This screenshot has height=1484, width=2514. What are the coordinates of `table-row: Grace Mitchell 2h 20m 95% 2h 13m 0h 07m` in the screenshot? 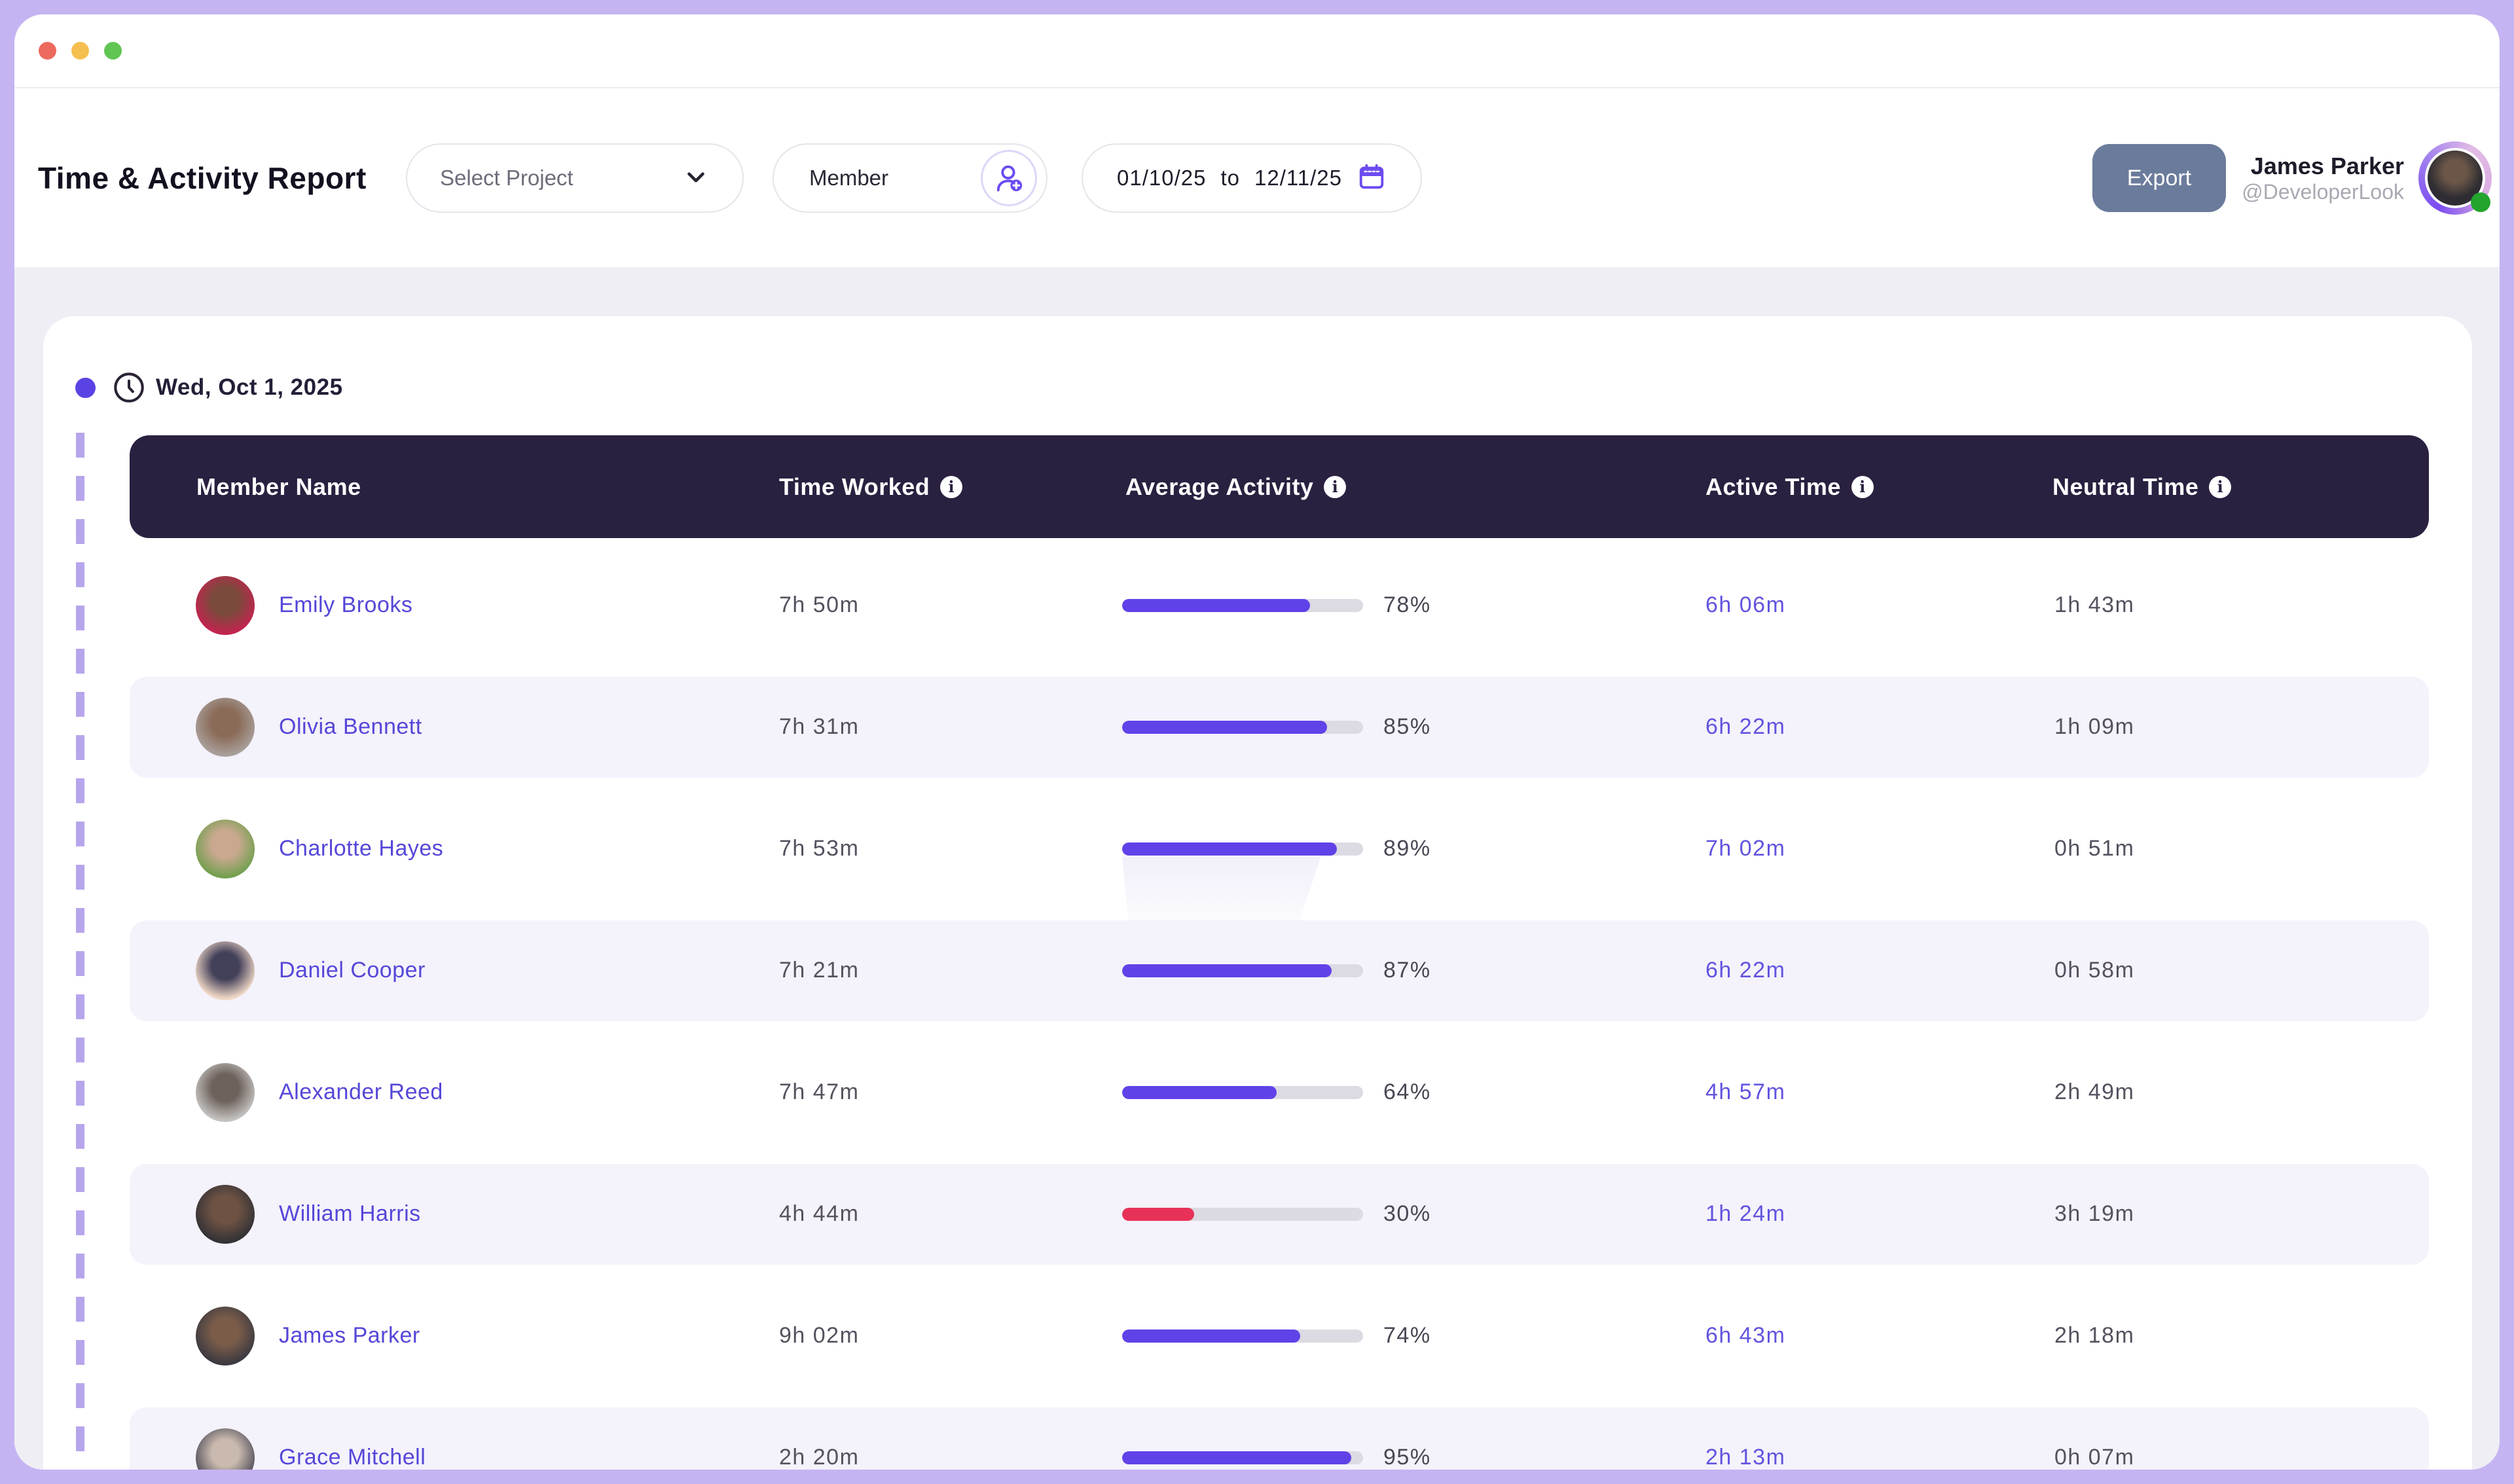 It's located at (1279, 1433).